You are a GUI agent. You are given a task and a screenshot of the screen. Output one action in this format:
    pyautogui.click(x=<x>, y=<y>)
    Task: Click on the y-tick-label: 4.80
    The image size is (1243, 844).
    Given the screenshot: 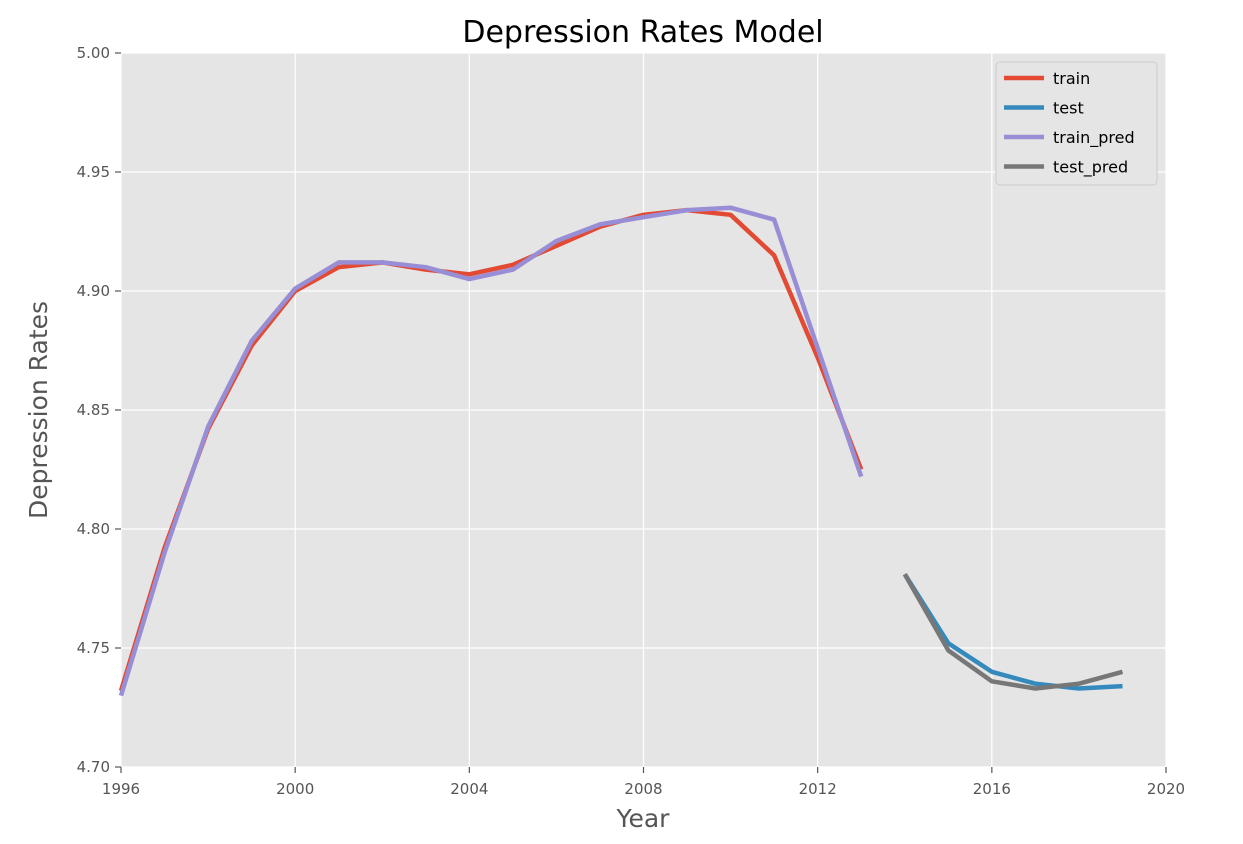 What is the action you would take?
    pyautogui.click(x=93, y=529)
    